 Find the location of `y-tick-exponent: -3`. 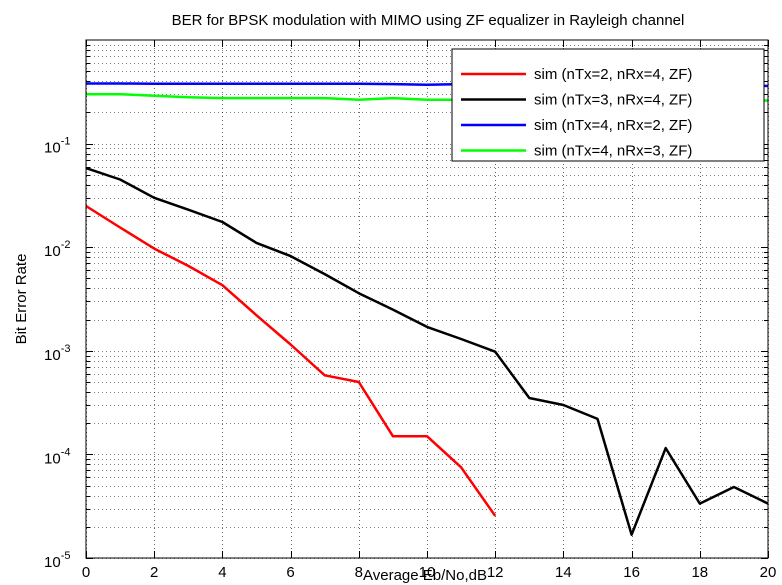

y-tick-exponent: -3 is located at coordinates (66, 349).